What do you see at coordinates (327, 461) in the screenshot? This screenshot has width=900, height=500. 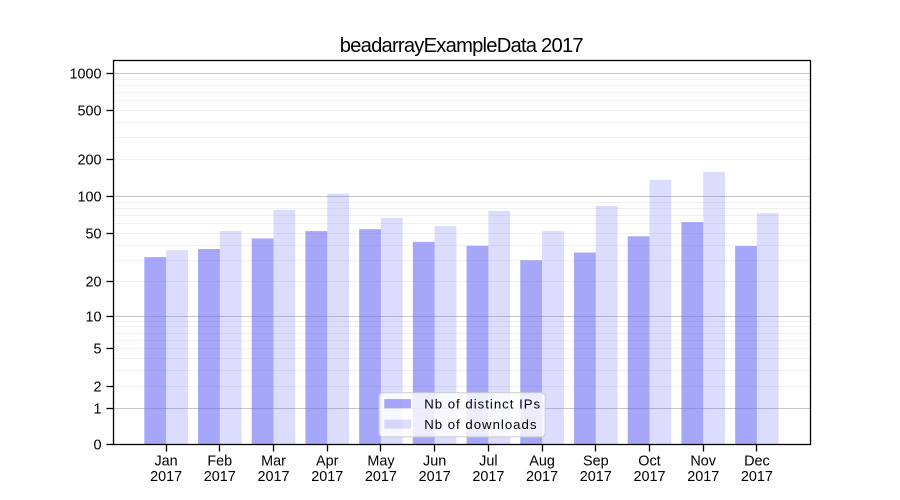 I see `svg-text: Apr` at bounding box center [327, 461].